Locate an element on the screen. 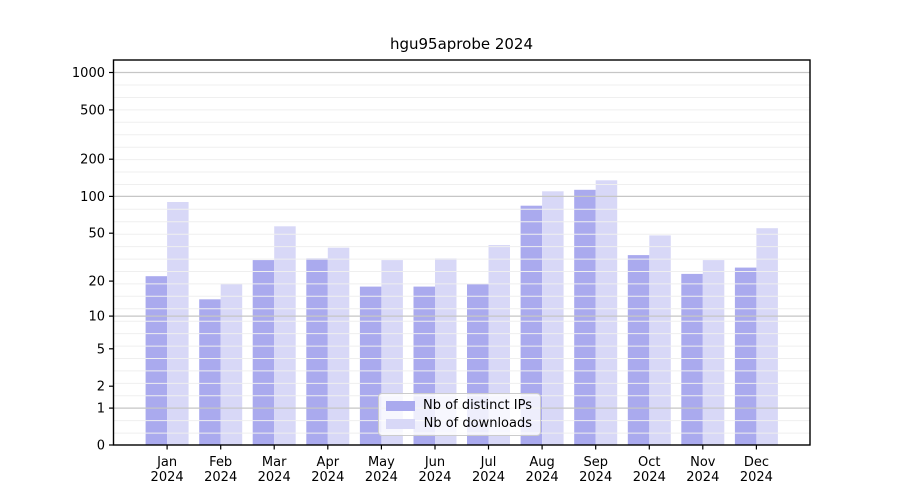  legend-item-distinct-ips: Nb of distinct IPs is located at coordinates (459, 405).